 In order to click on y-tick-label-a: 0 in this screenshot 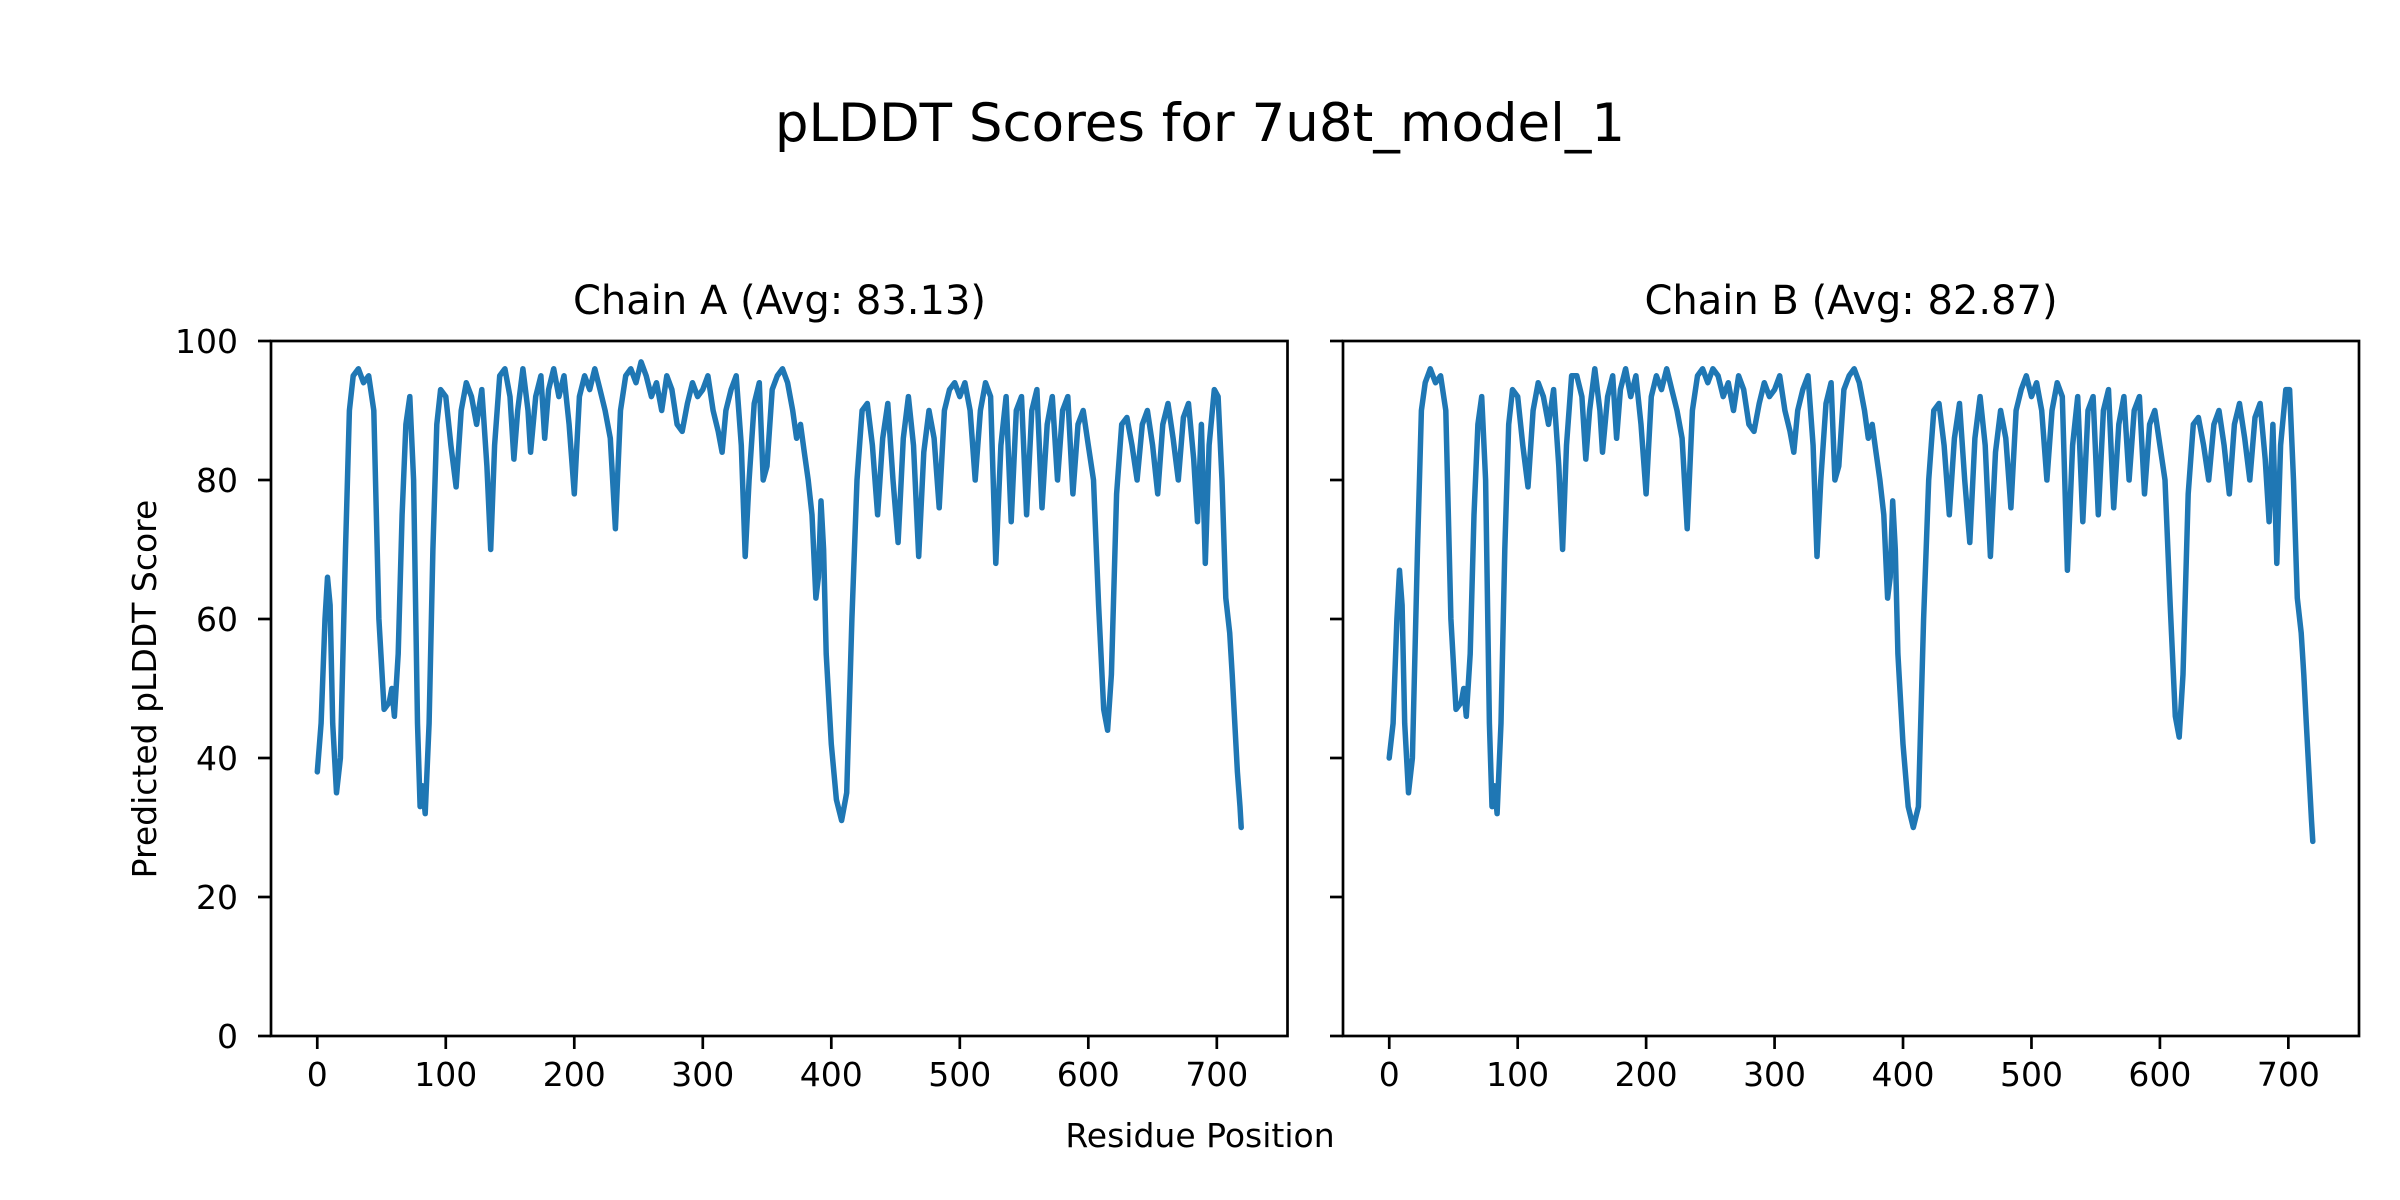, I will do `click(227, 1036)`.